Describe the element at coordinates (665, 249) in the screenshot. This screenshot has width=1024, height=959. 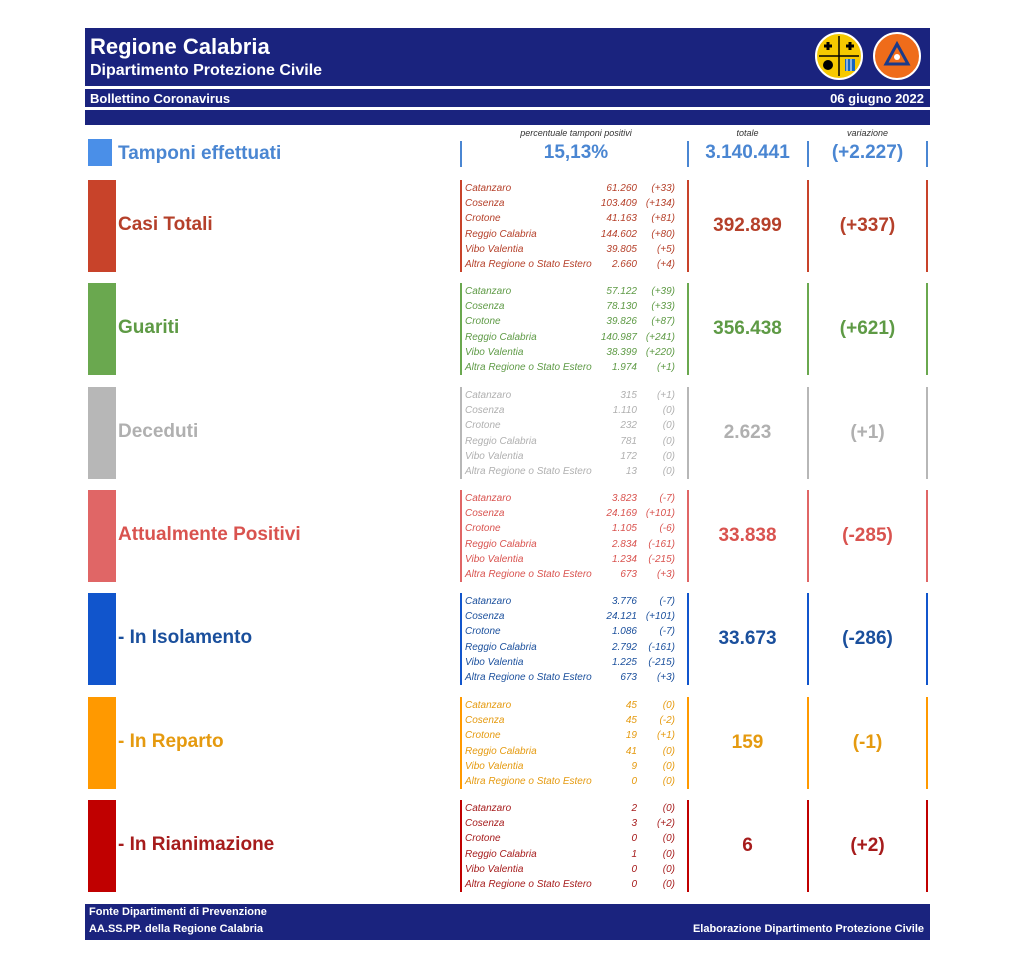
I see `province-delta: (+5)` at that location.